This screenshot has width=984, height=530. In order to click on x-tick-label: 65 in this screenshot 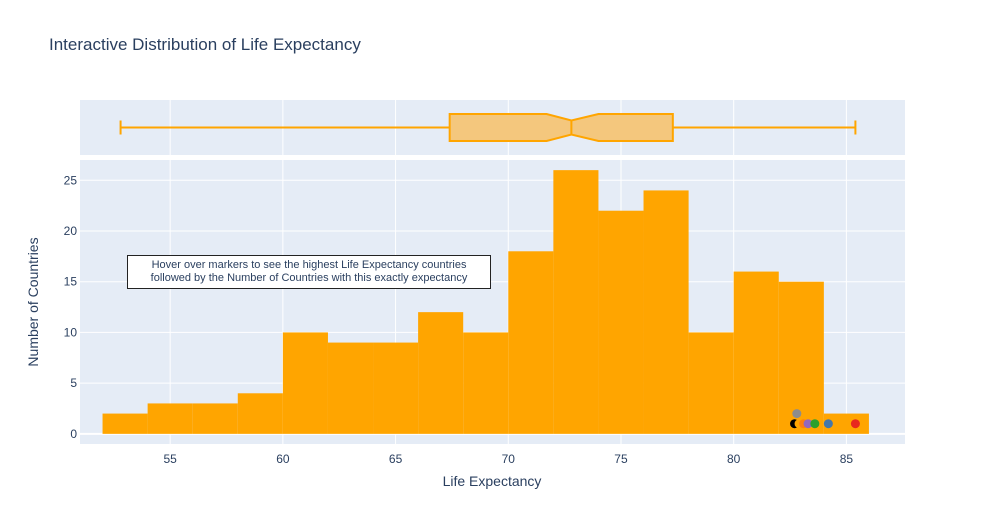, I will do `click(396, 459)`.